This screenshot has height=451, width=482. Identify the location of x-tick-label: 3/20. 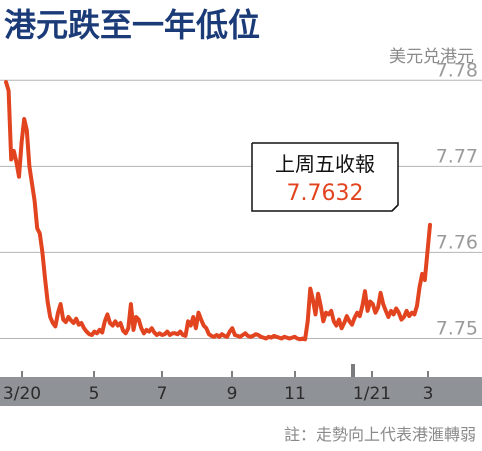
(22, 394).